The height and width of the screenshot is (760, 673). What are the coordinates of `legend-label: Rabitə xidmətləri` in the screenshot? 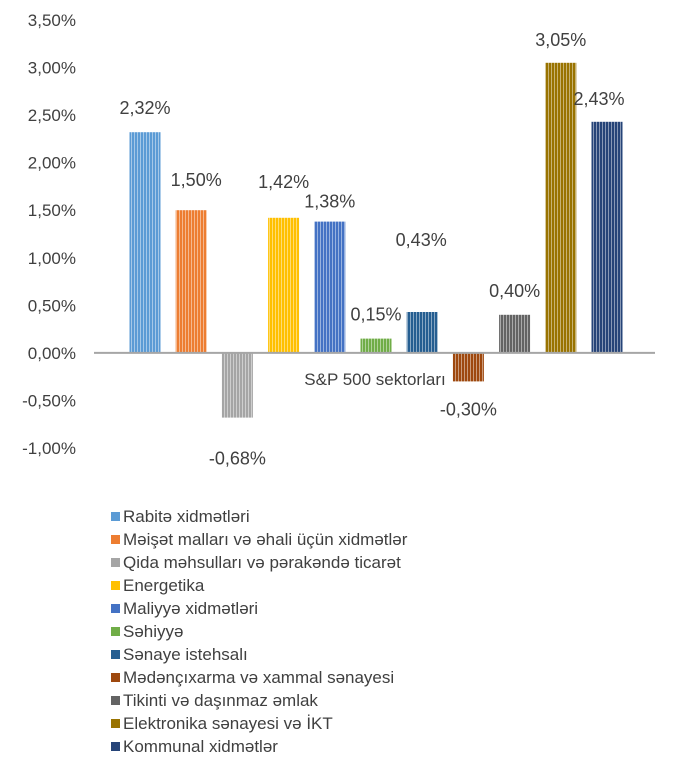 It's located at (186, 516).